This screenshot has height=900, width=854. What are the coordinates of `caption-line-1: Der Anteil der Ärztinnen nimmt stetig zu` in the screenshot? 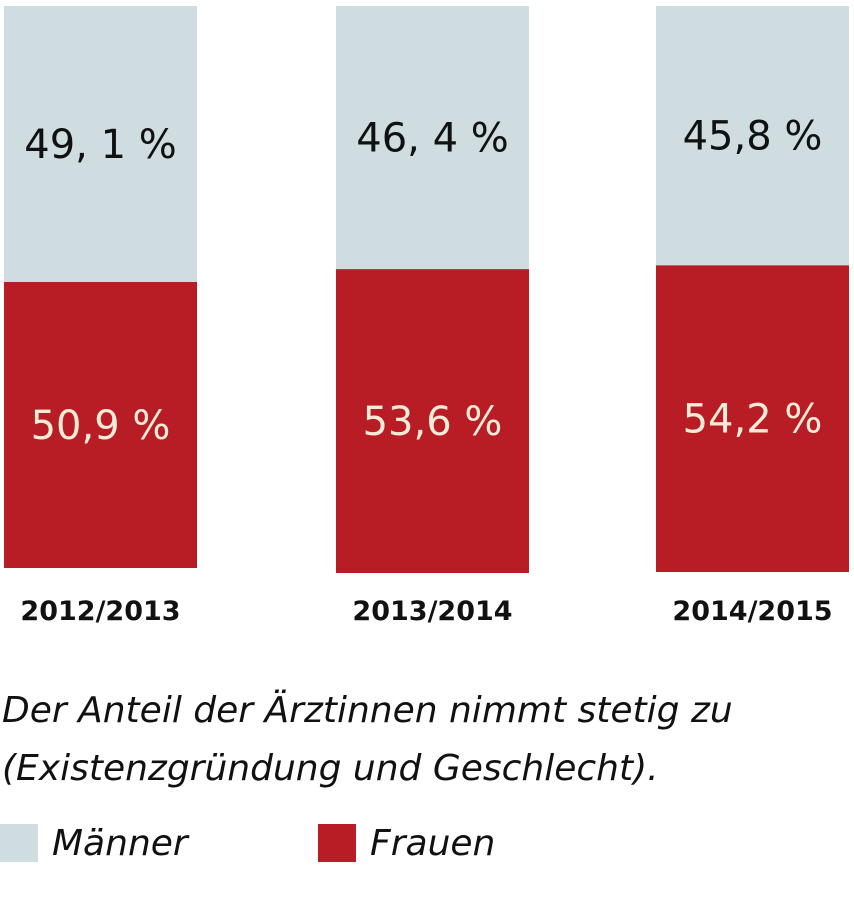 It's located at (367, 710).